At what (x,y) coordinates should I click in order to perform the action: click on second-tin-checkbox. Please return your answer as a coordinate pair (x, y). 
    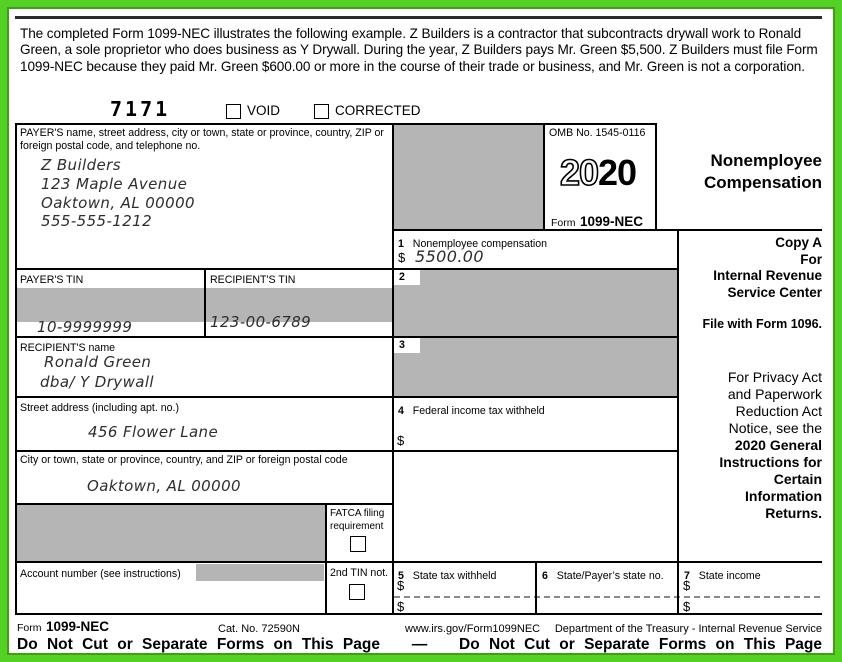
    Looking at the image, I should click on (357, 592).